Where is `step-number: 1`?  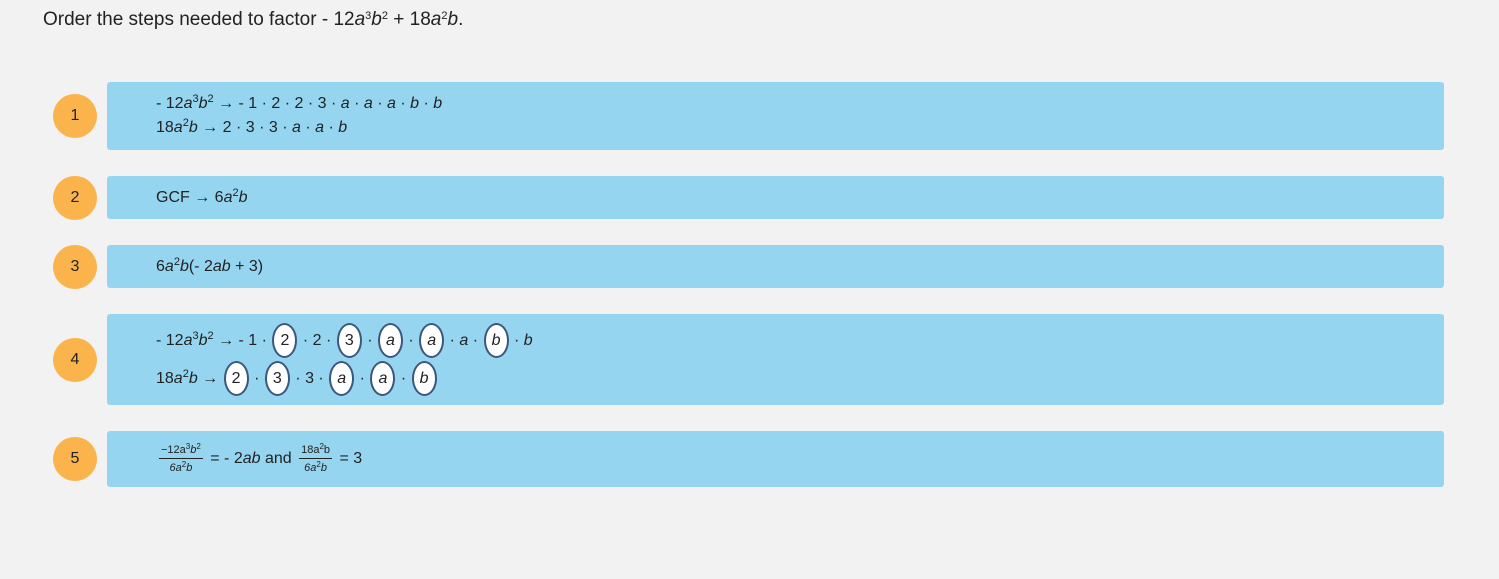 step-number: 1 is located at coordinates (75, 116).